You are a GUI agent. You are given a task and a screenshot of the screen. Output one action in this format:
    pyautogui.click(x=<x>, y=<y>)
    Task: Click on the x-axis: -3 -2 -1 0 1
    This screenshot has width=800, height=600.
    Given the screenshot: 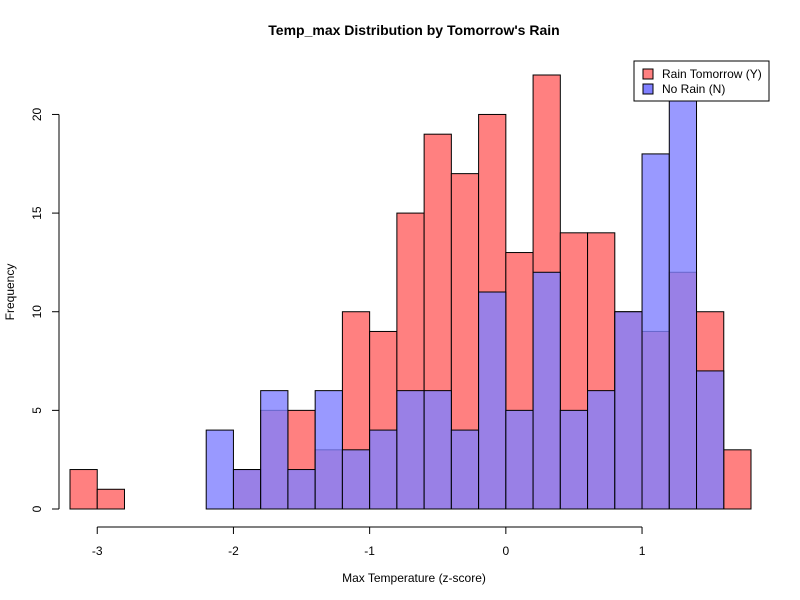 What is the action you would take?
    pyautogui.click(x=369, y=542)
    